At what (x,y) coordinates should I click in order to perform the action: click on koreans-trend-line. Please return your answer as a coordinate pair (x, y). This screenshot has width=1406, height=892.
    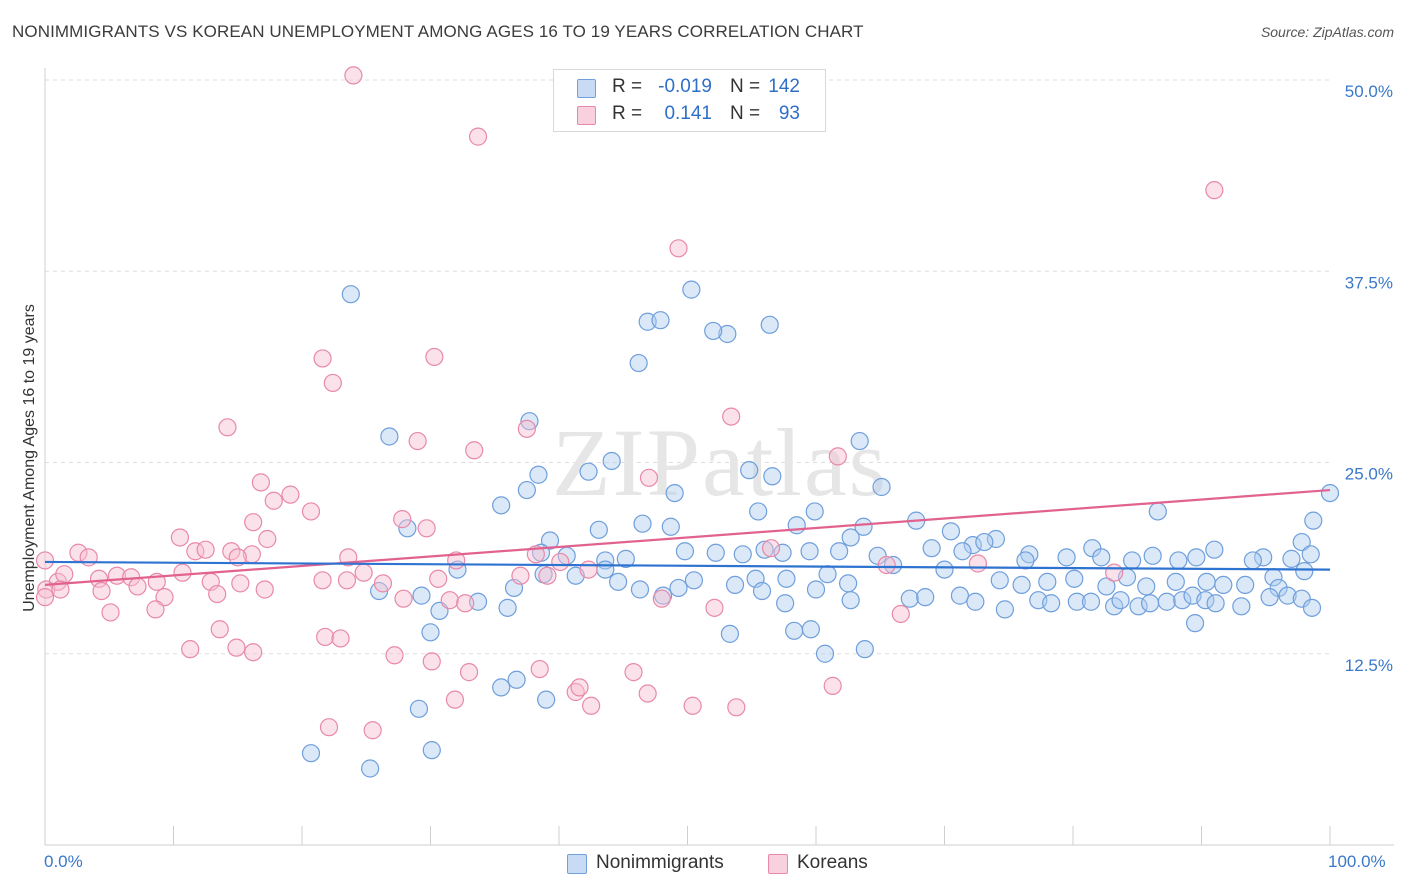
    Looking at the image, I should click on (687, 537).